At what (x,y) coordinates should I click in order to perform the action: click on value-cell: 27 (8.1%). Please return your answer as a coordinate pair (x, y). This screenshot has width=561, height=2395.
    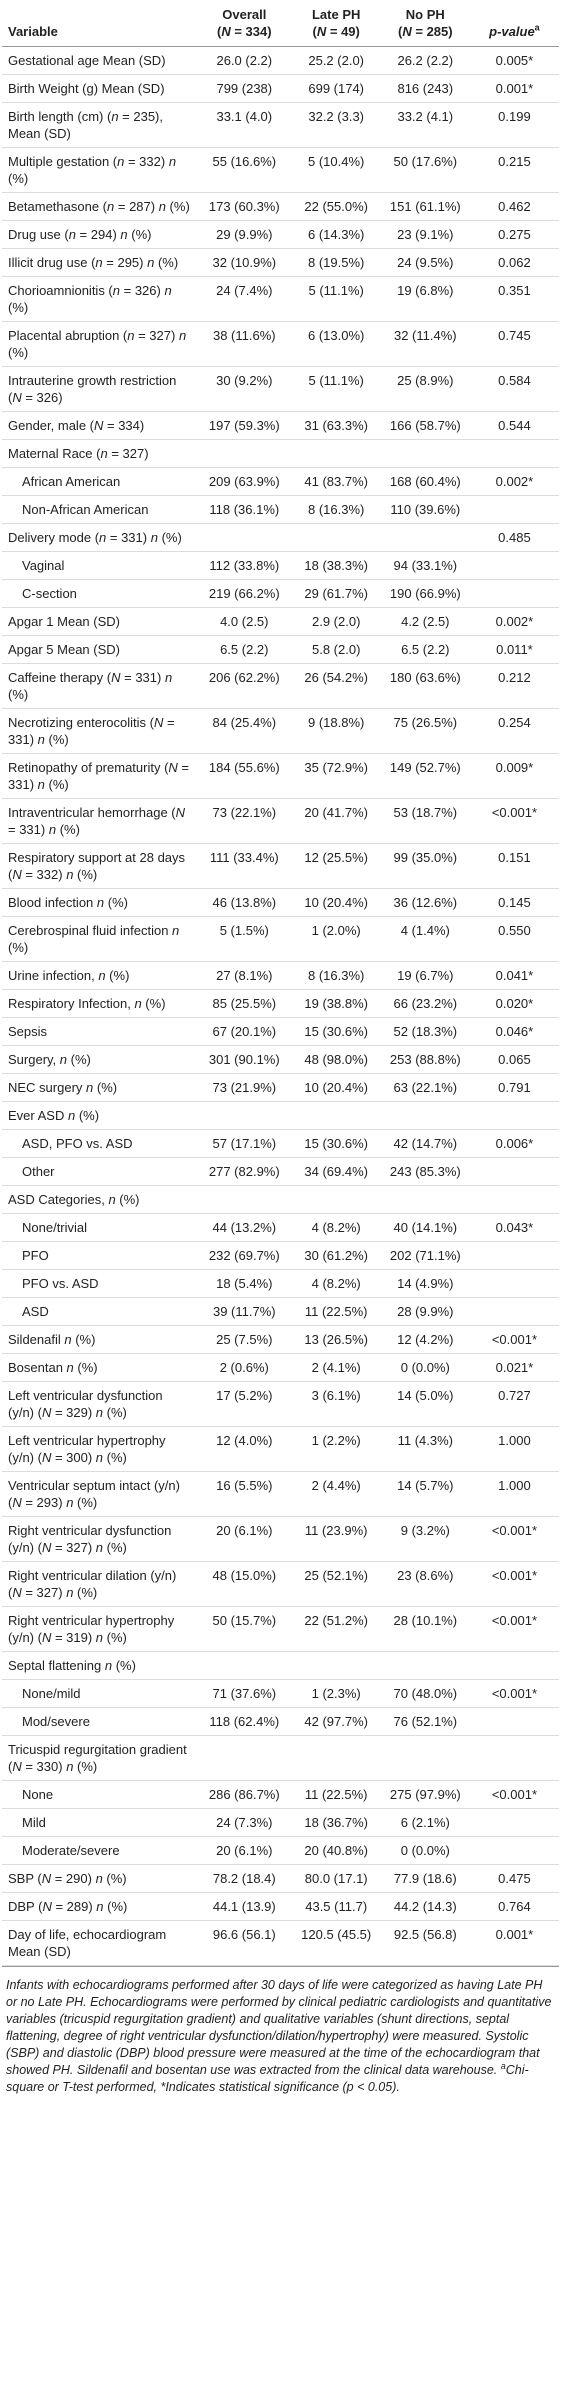
    Looking at the image, I should click on (244, 975).